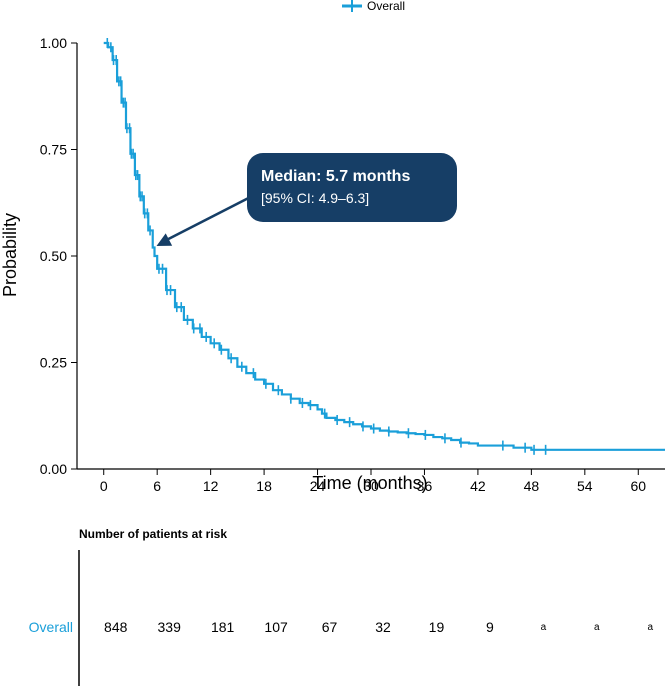  What do you see at coordinates (383, 627) in the screenshot?
I see `risk-value-30: 32` at bounding box center [383, 627].